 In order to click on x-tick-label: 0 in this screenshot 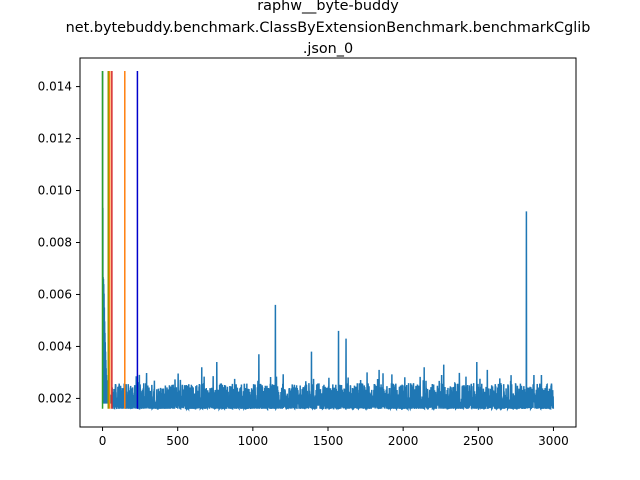, I will do `click(103, 441)`.